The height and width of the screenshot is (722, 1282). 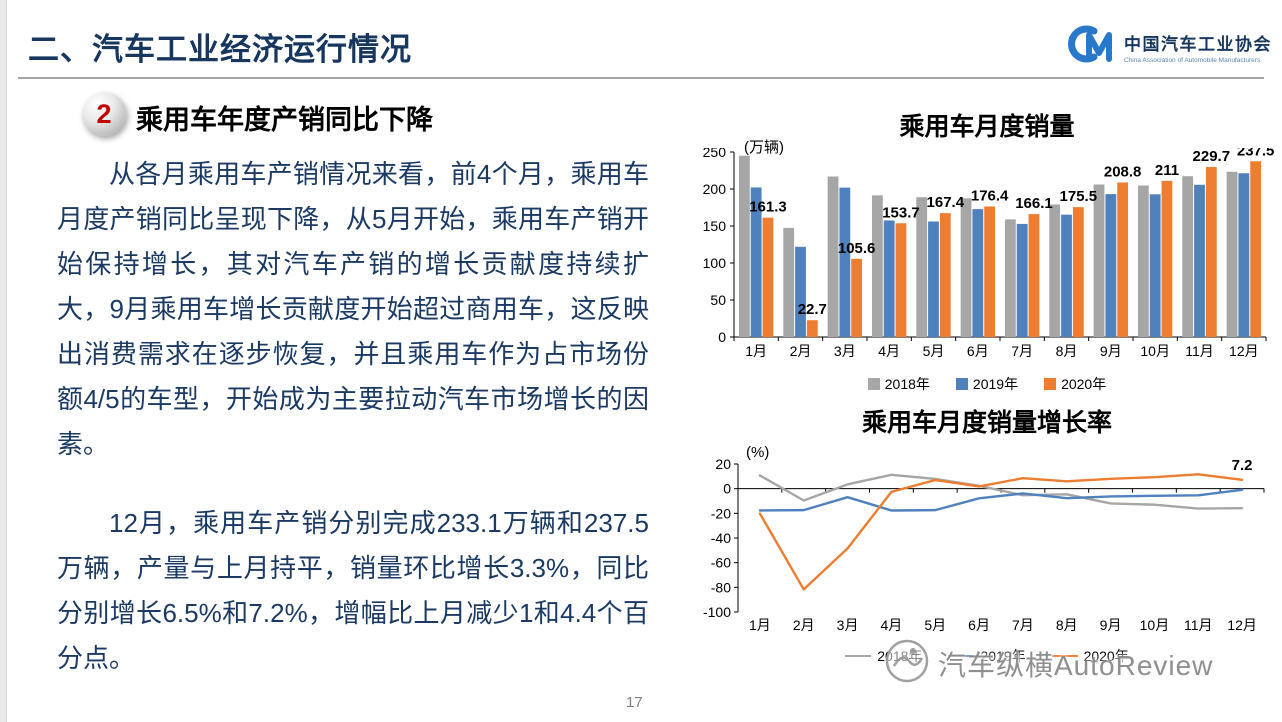 What do you see at coordinates (723, 464) in the screenshot?
I see `svg-text: 20` at bounding box center [723, 464].